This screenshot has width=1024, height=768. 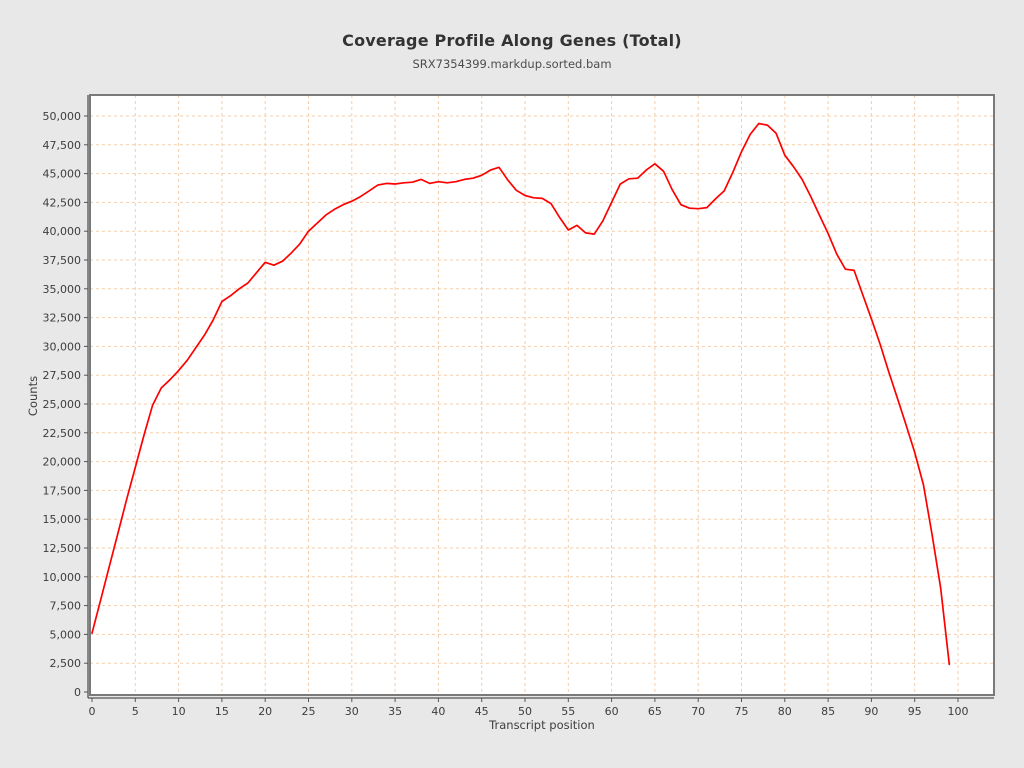 I want to click on x-tick-label: 30, so click(x=352, y=711).